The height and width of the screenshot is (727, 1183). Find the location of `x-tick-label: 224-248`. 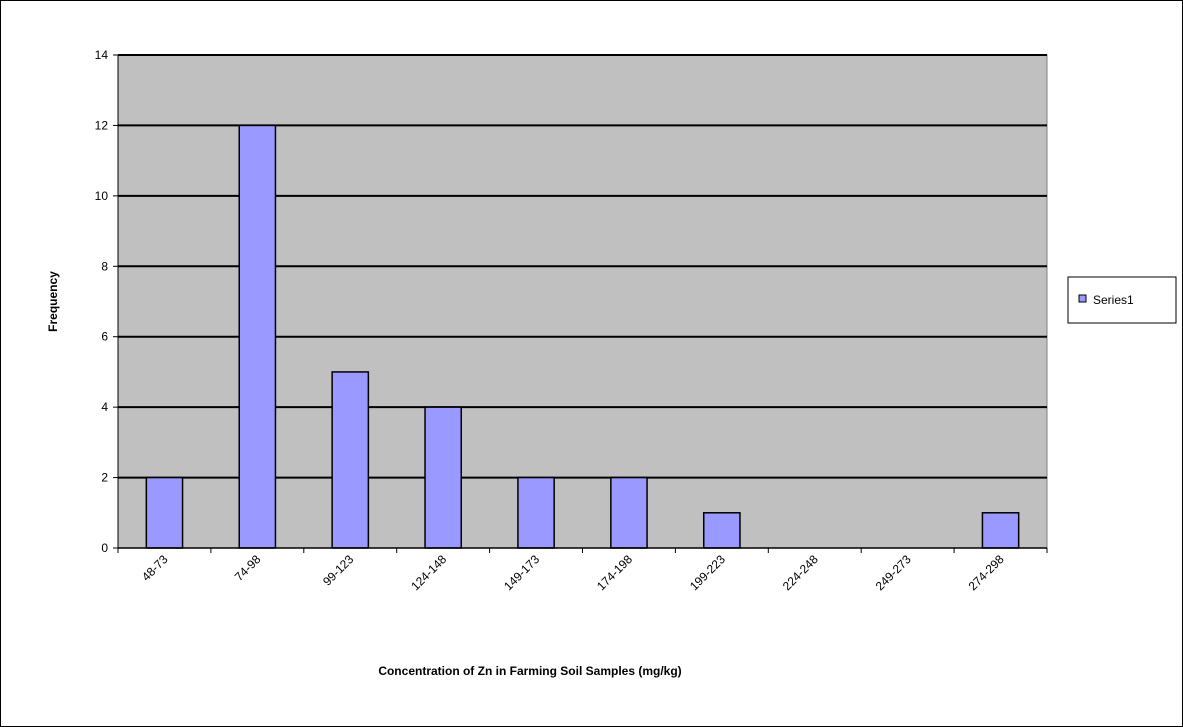

x-tick-label: 224-248 is located at coordinates (800, 572).